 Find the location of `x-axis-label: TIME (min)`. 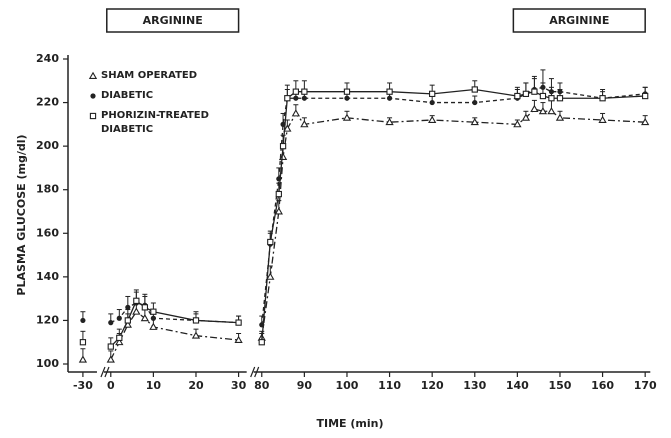

x-axis-label: TIME (min) is located at coordinates (349, 423).